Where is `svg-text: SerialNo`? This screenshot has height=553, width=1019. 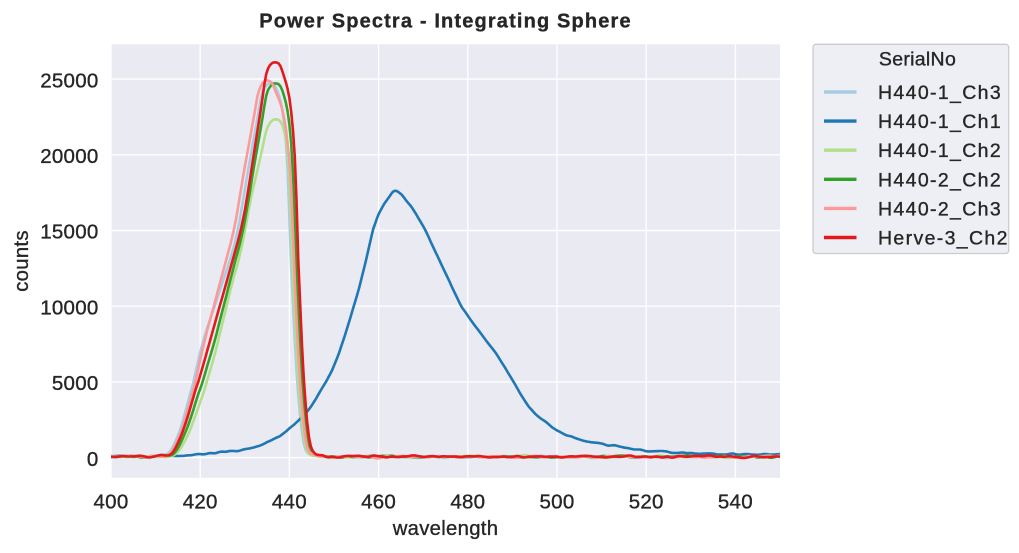 svg-text: SerialNo is located at coordinates (917, 59).